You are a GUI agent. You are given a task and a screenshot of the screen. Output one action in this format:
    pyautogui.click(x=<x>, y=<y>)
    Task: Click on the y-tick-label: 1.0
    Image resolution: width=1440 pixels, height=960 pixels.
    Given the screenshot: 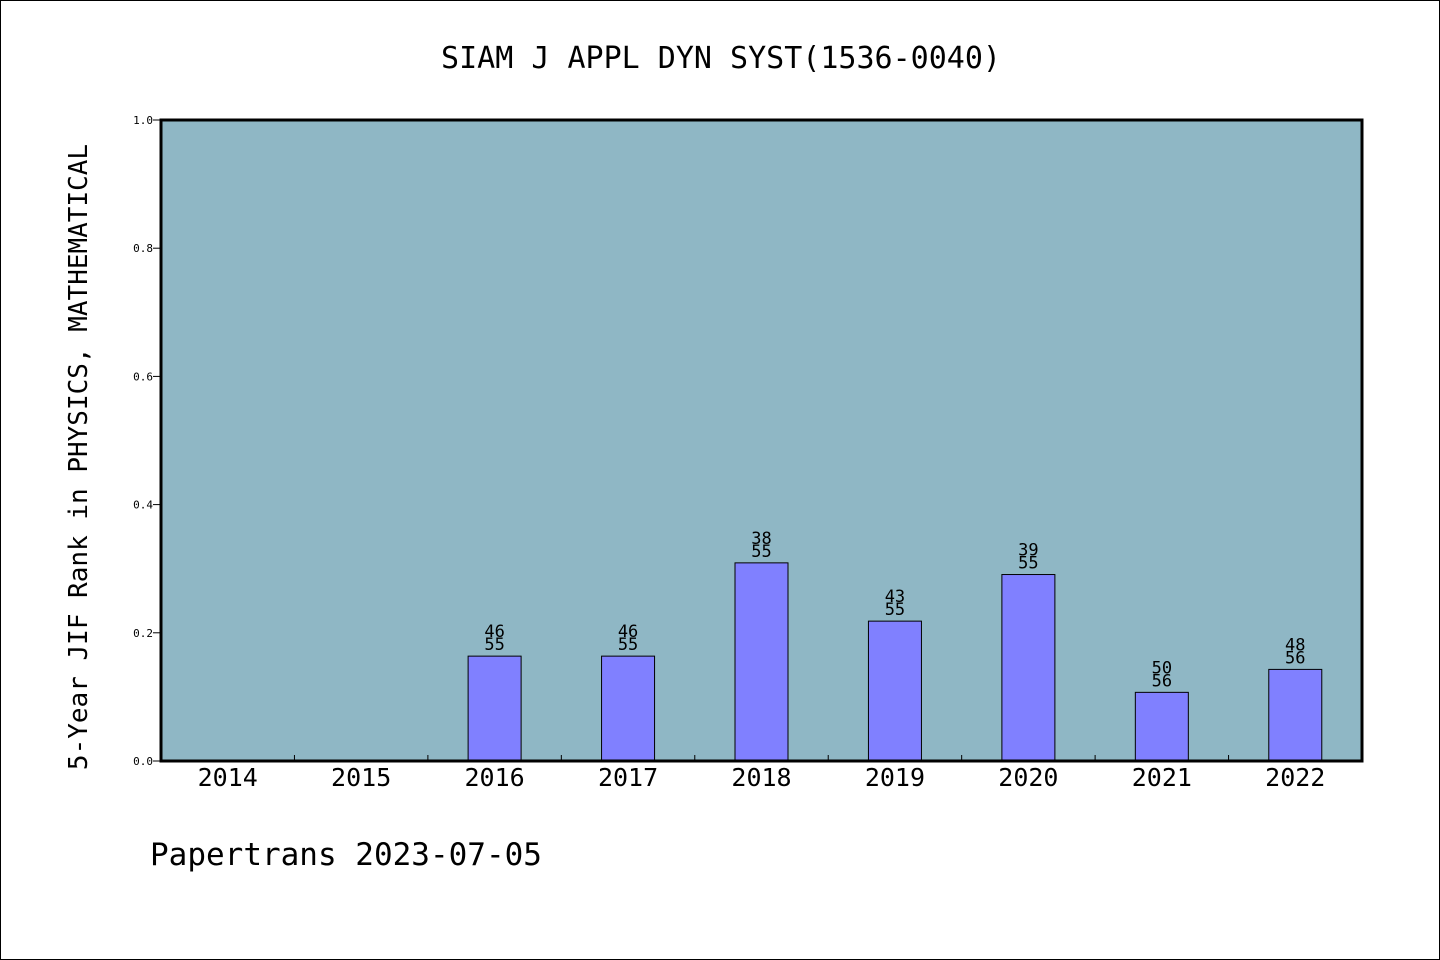 What is the action you would take?
    pyautogui.click(x=143, y=120)
    